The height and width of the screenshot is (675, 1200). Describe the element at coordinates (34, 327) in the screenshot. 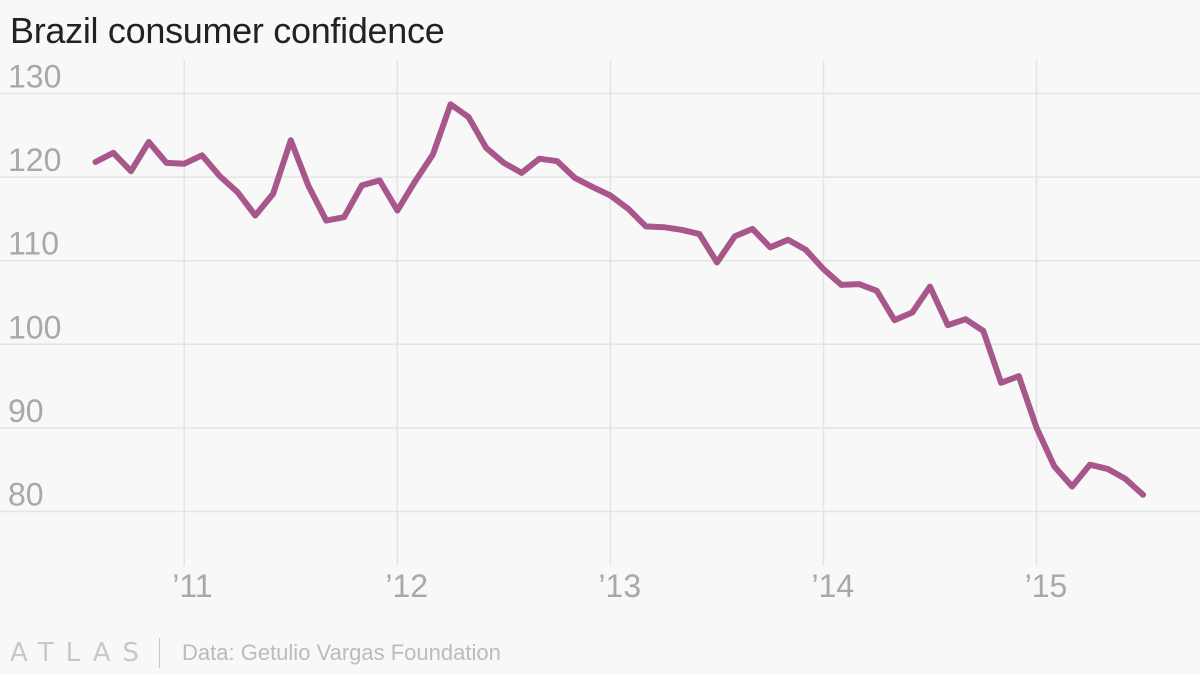

I see `y-tick-label: 100` at that location.